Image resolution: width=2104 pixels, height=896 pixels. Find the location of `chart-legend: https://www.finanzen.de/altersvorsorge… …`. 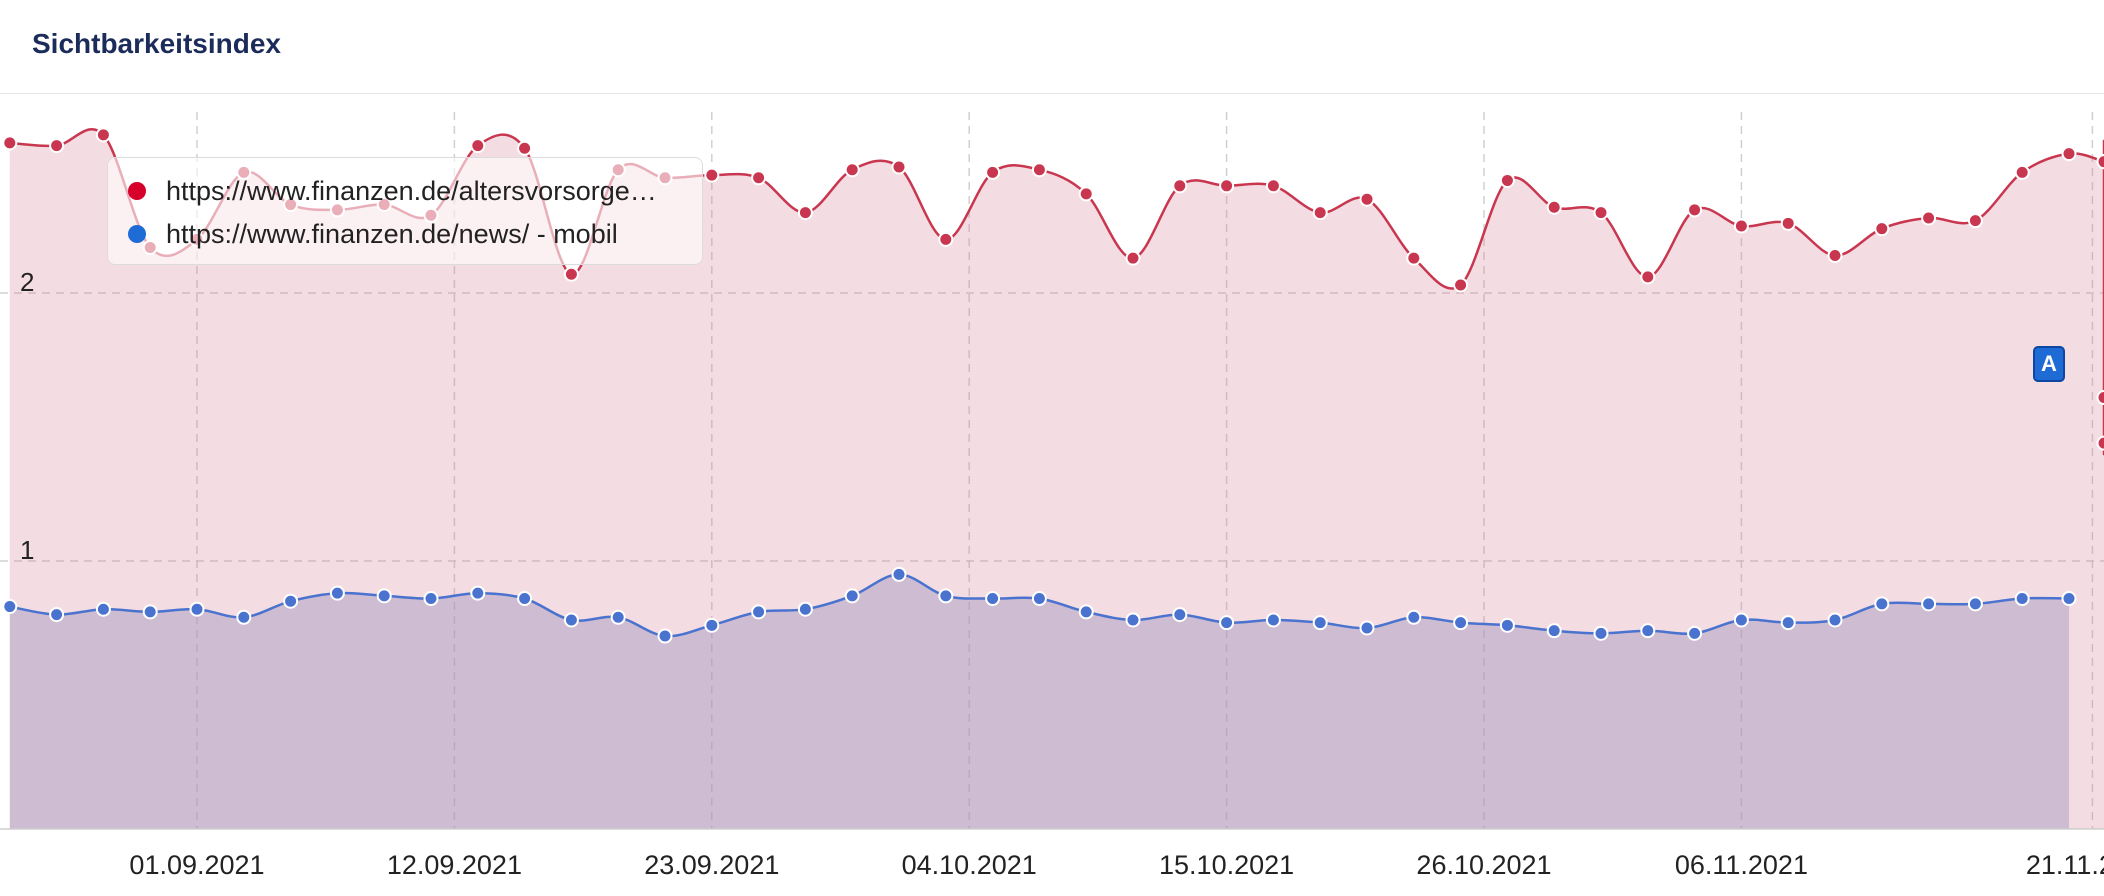

chart-legend: https://www.finanzen.de/altersvorsorge… … is located at coordinates (405, 211).